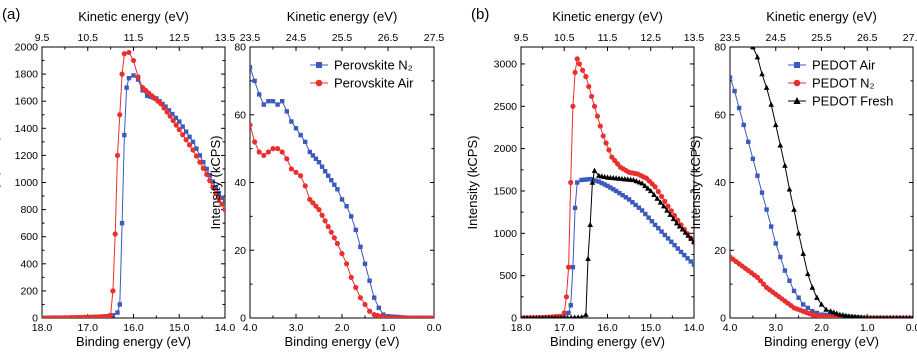 The width and height of the screenshot is (917, 358). Describe the element at coordinates (240, 251) in the screenshot. I see `y-tick-label: 20` at that location.